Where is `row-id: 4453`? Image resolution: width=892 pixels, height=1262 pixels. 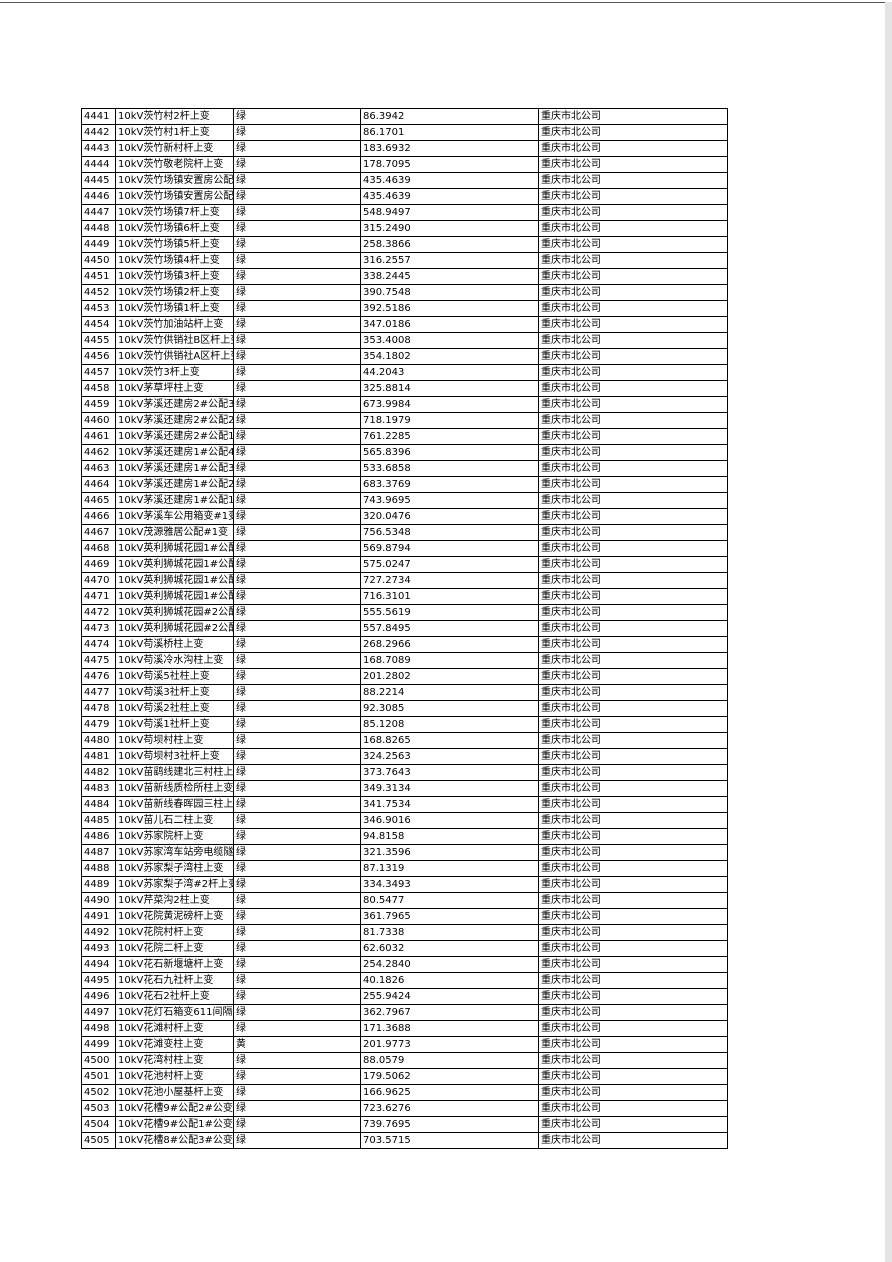
row-id: 4453 is located at coordinates (98, 308).